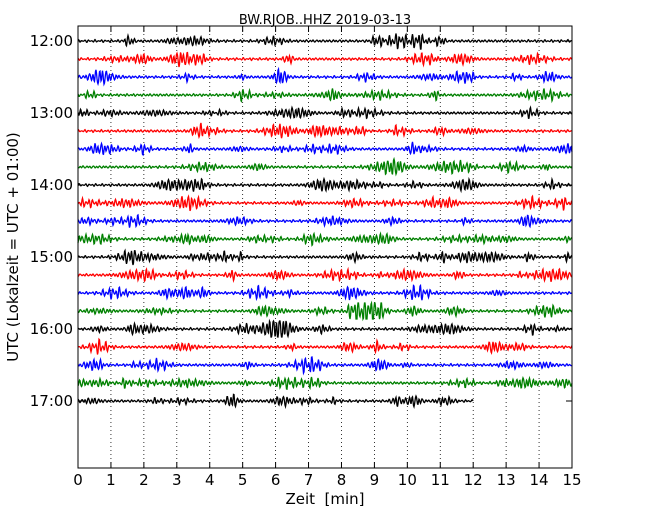 This screenshot has height=520, width=650. What do you see at coordinates (210, 480) in the screenshot?
I see `x-tick-label: 4` at bounding box center [210, 480].